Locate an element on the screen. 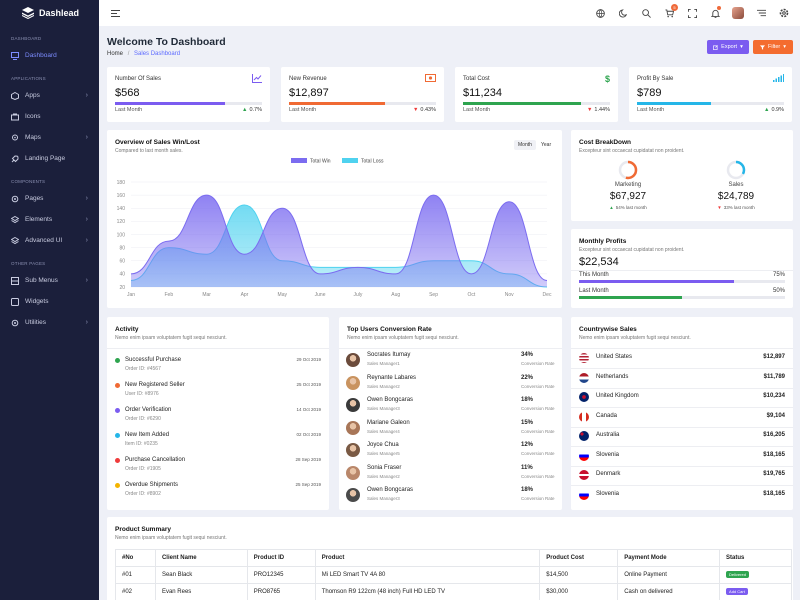 This screenshot has width=800, height=600. stat-change: ▼ 0.43% is located at coordinates (424, 110).